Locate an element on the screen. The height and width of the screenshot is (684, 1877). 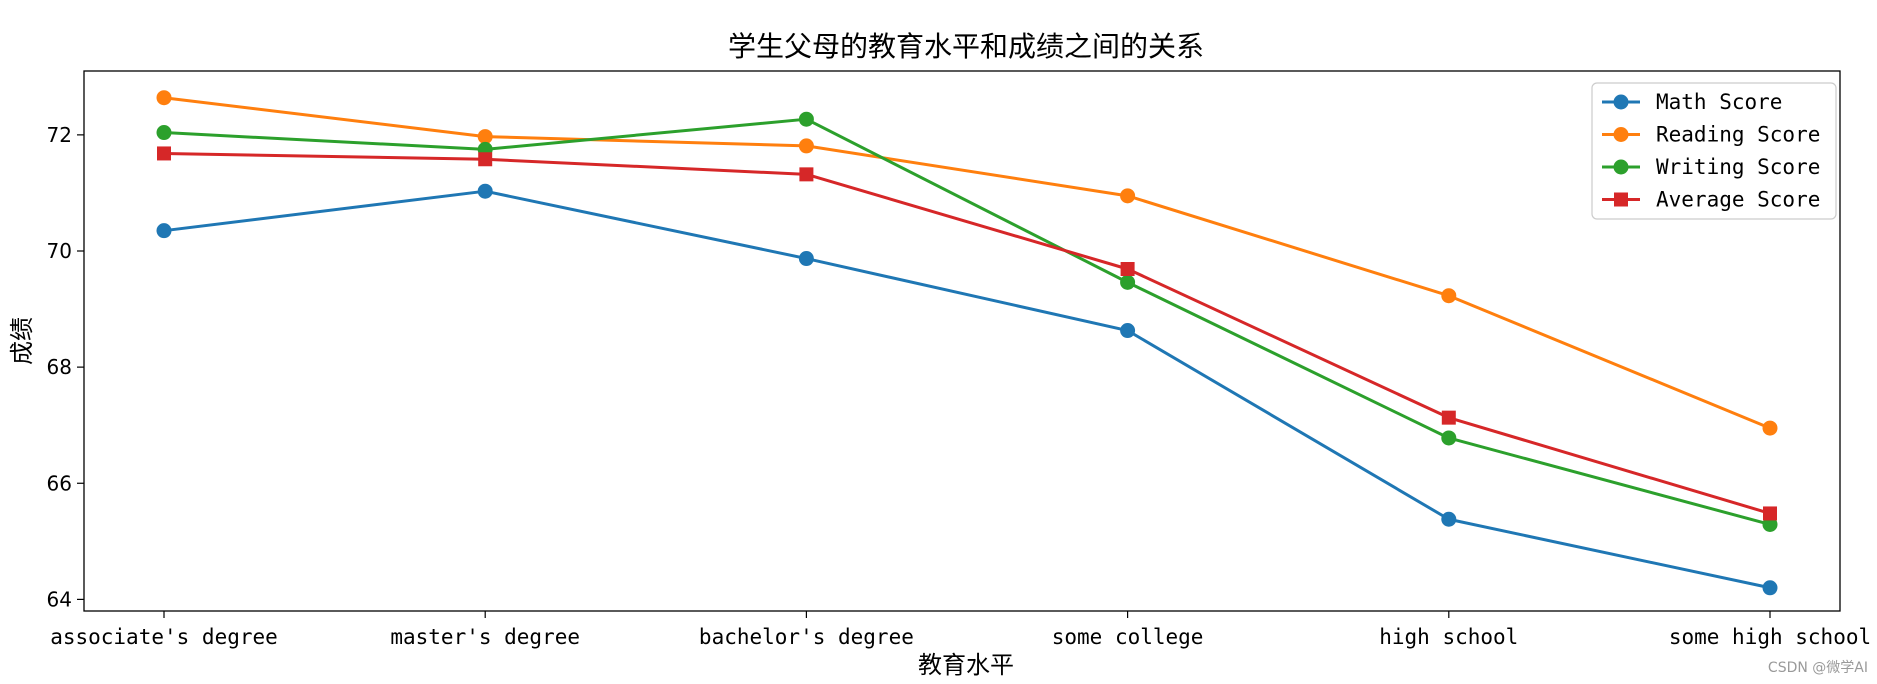
legend-label-math-score: Math Score is located at coordinates (1719, 102).